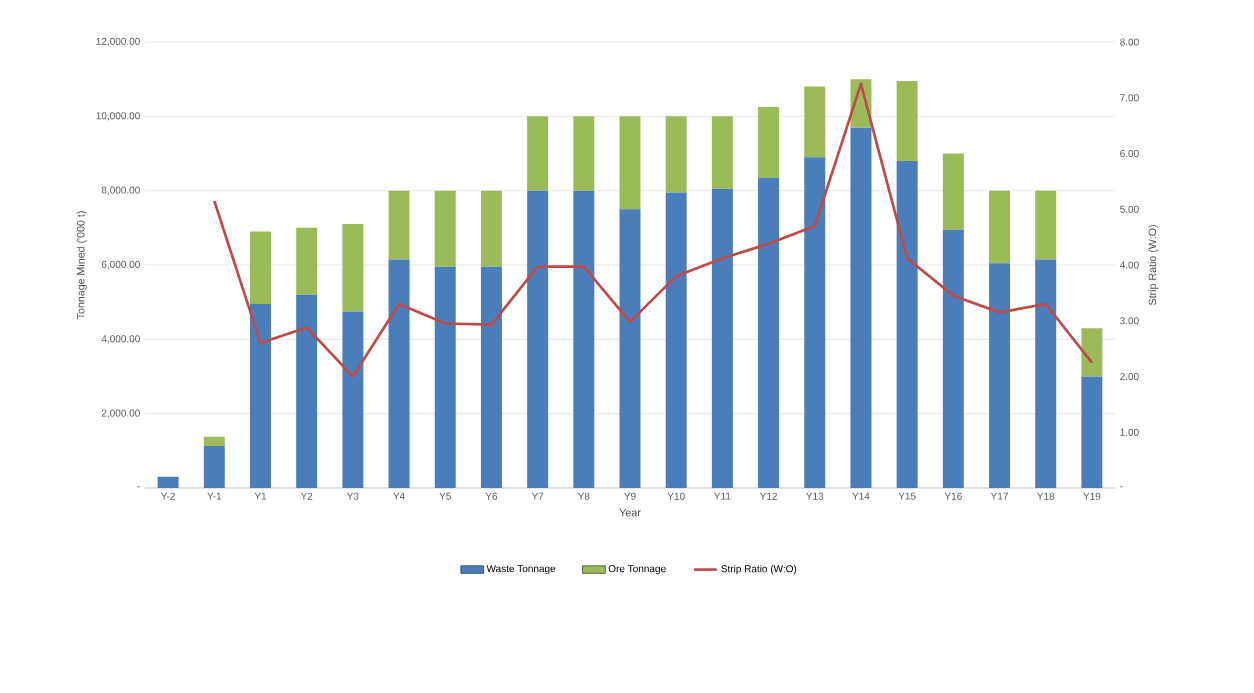 This screenshot has height=693, width=1254. What do you see at coordinates (953, 496) in the screenshot?
I see `x-tick-label: Y16` at bounding box center [953, 496].